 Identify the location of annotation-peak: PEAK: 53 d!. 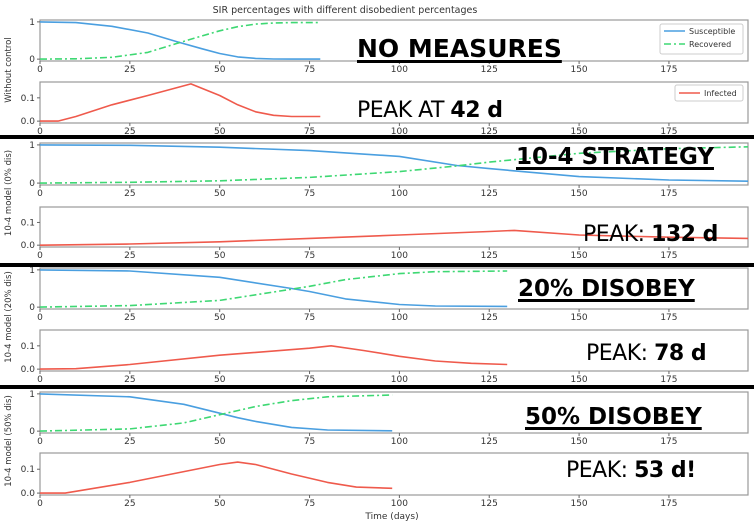
(631, 471).